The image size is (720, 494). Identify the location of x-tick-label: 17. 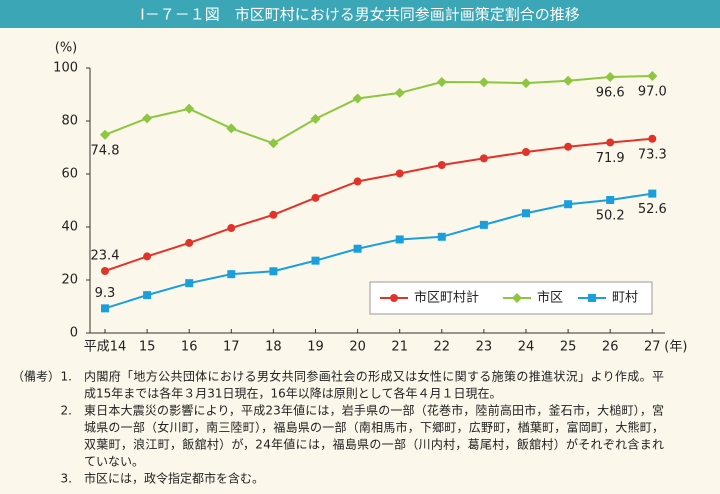
(231, 347).